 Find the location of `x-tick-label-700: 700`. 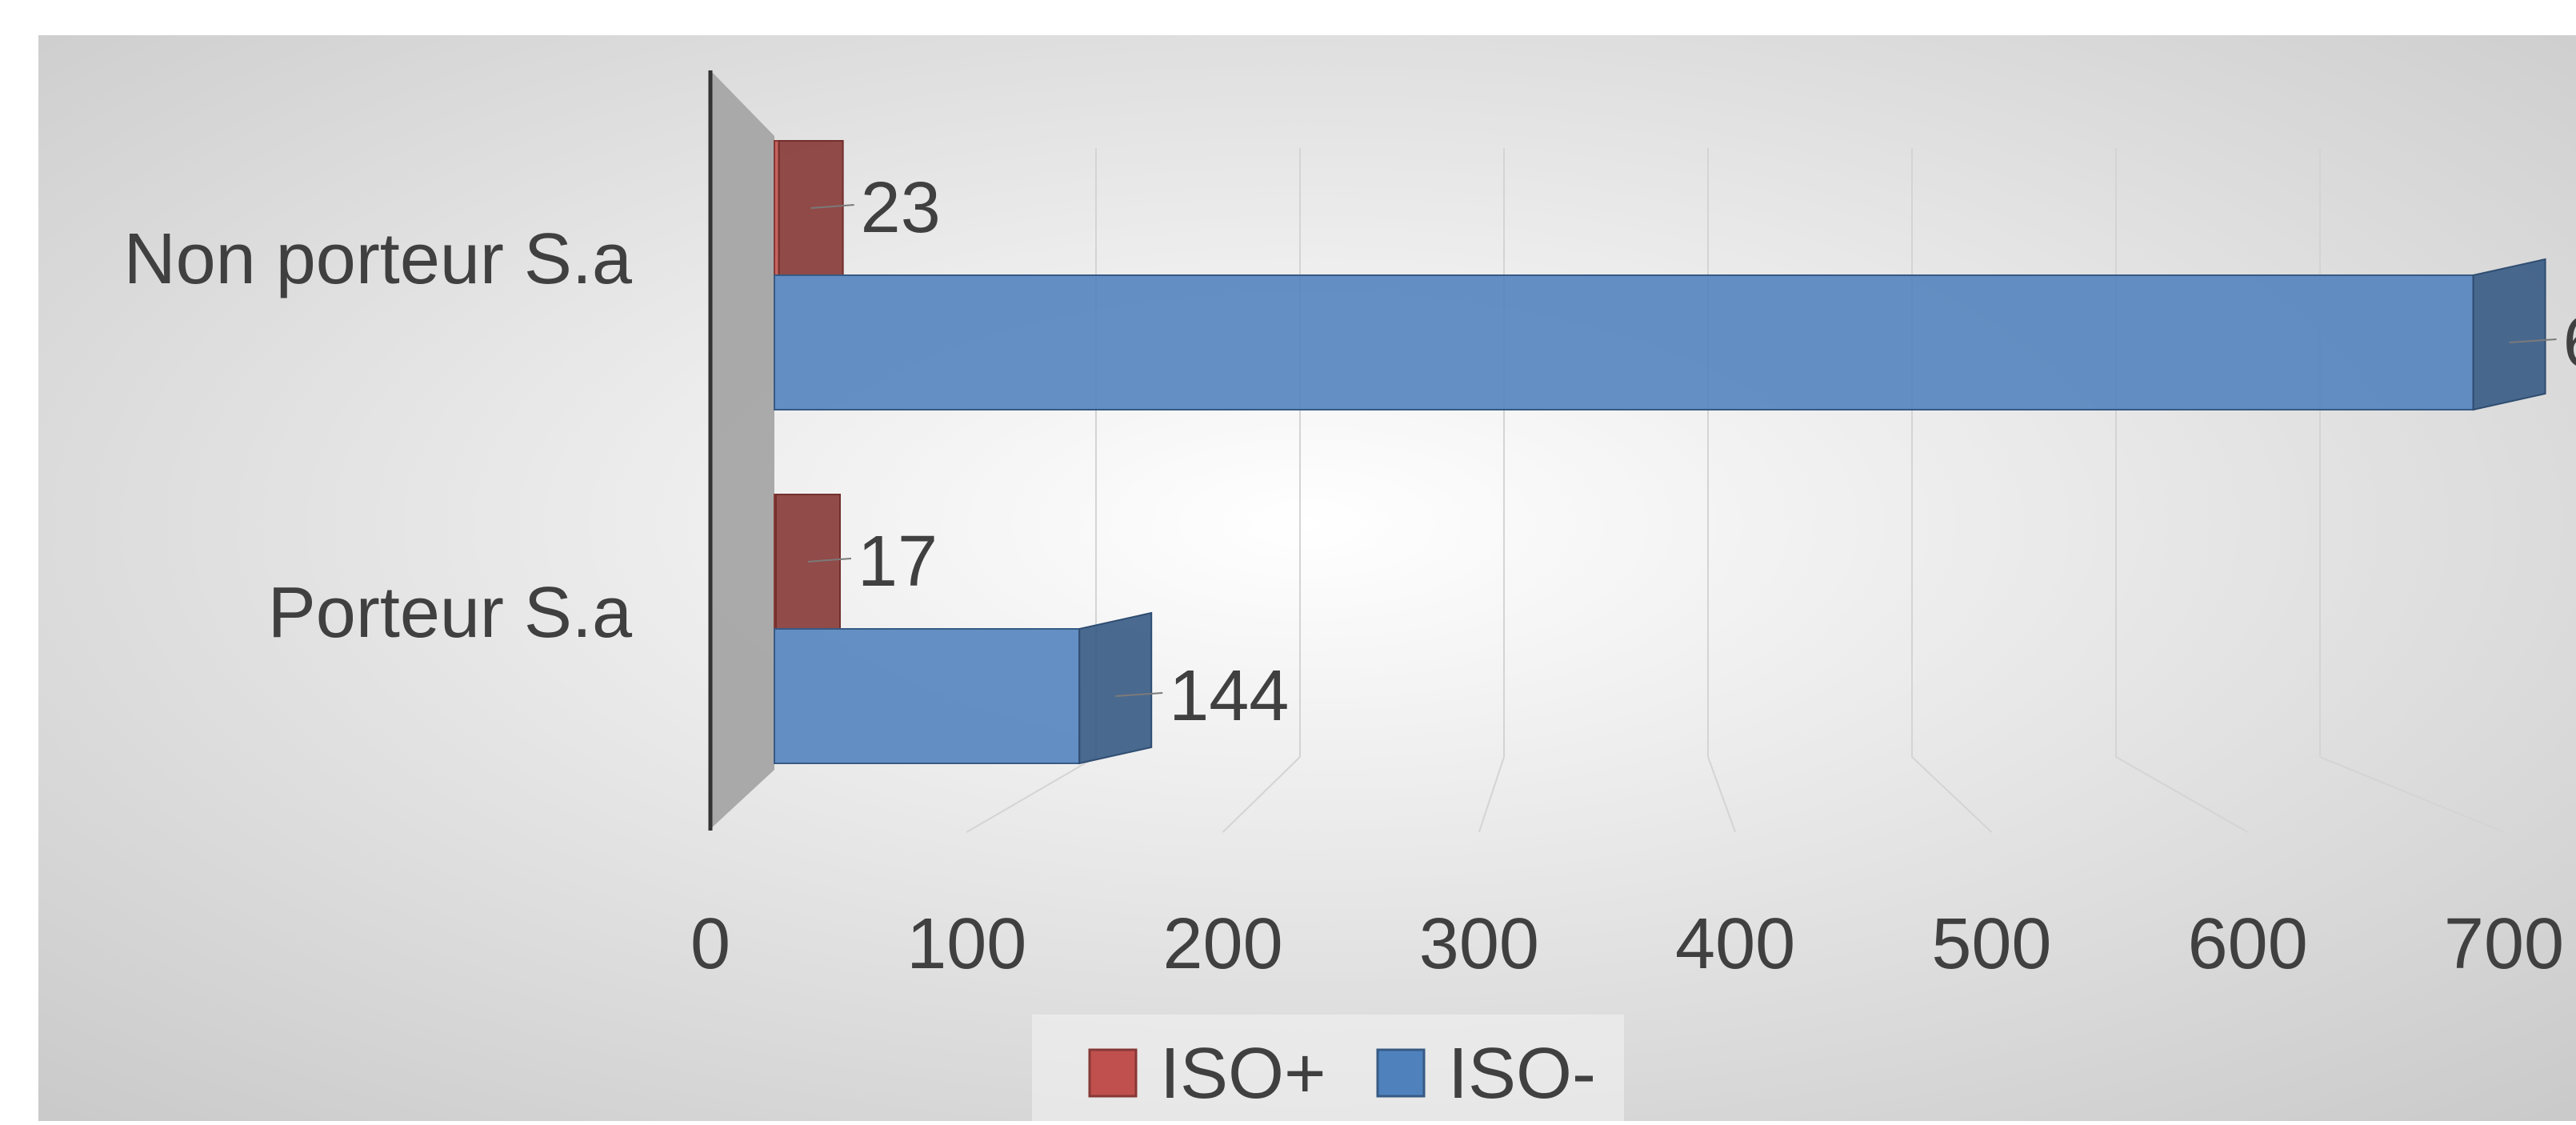

x-tick-label-700: 700 is located at coordinates (2504, 944).